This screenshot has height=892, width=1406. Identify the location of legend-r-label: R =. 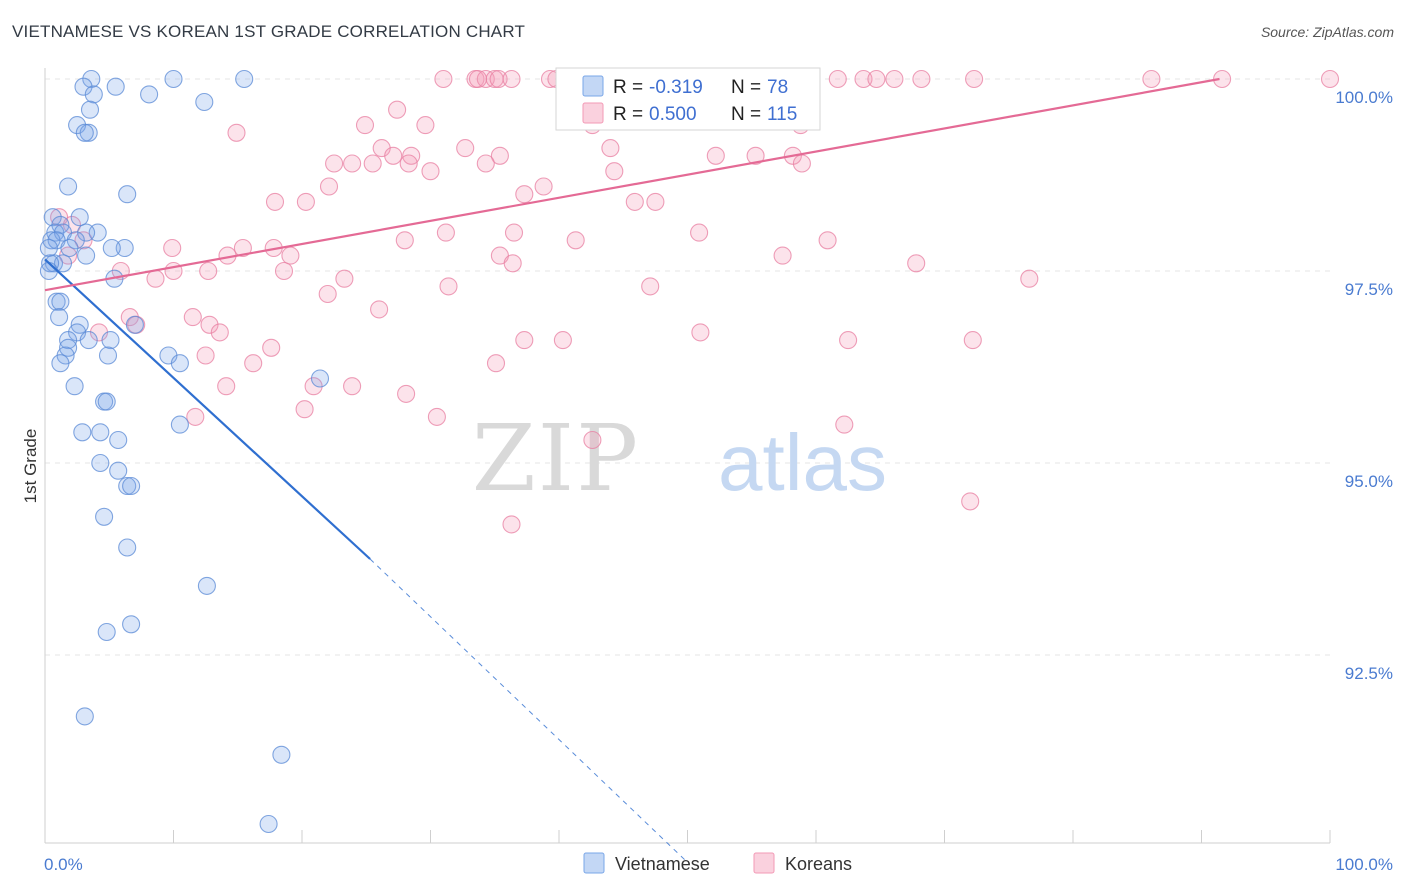
(628, 87).